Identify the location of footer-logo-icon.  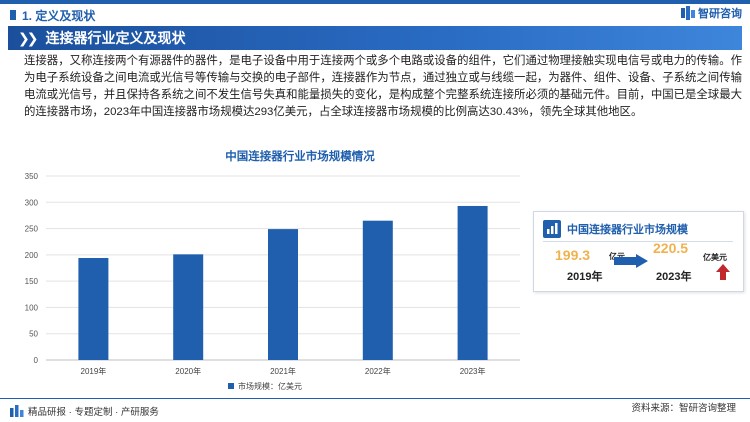
(17, 411).